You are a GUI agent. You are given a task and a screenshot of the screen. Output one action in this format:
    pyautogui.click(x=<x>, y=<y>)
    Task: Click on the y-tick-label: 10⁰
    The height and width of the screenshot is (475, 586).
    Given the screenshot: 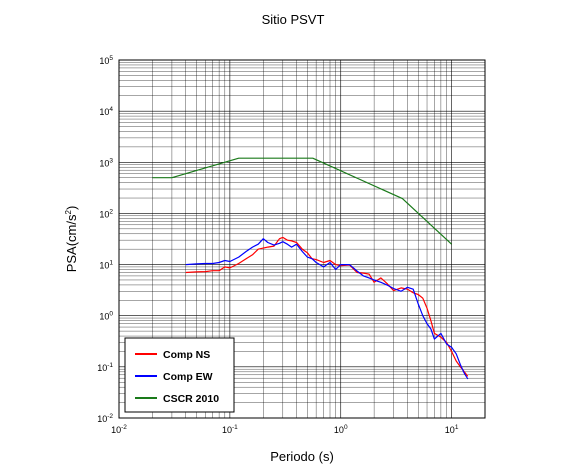 What is the action you would take?
    pyautogui.click(x=106, y=316)
    